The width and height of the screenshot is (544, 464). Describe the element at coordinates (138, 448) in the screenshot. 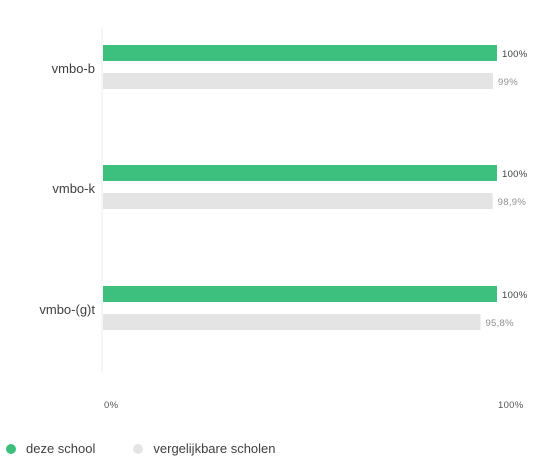

I see `legend-swatch-vergelijkbare-scholen` at that location.